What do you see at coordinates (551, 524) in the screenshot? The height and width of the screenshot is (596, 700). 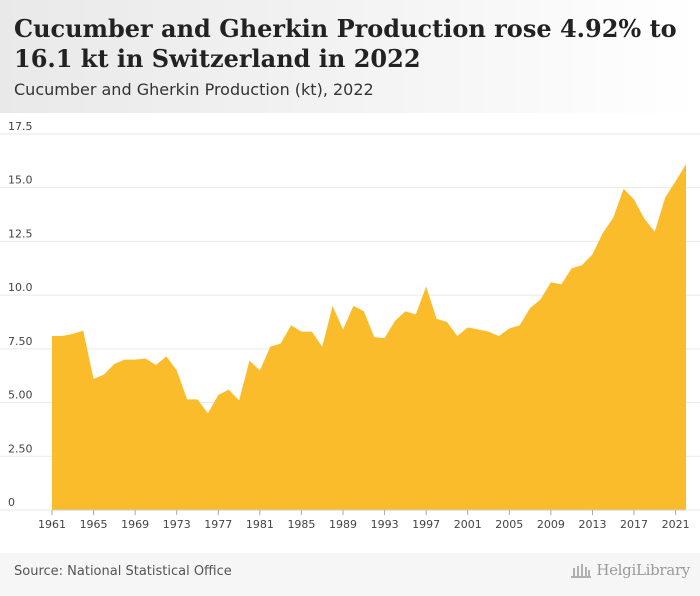 I see `x-tick-label: 2009` at bounding box center [551, 524].